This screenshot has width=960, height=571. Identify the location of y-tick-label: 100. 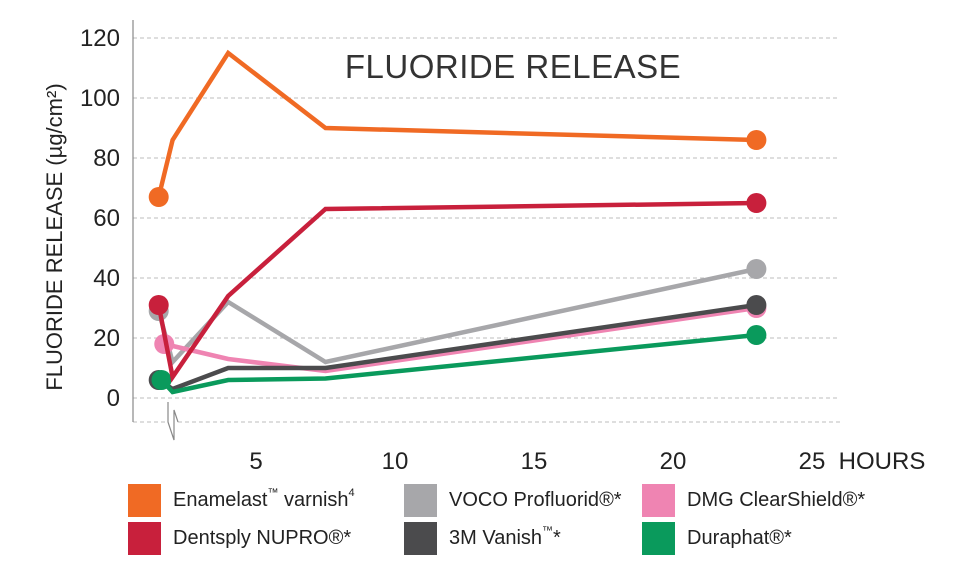
(100, 98).